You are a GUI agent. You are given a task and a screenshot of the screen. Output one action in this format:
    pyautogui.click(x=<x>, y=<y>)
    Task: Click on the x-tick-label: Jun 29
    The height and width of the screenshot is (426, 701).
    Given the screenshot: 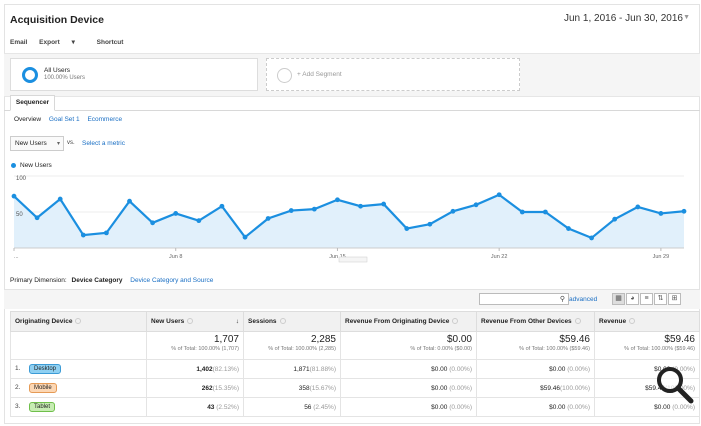 What is the action you would take?
    pyautogui.click(x=661, y=257)
    